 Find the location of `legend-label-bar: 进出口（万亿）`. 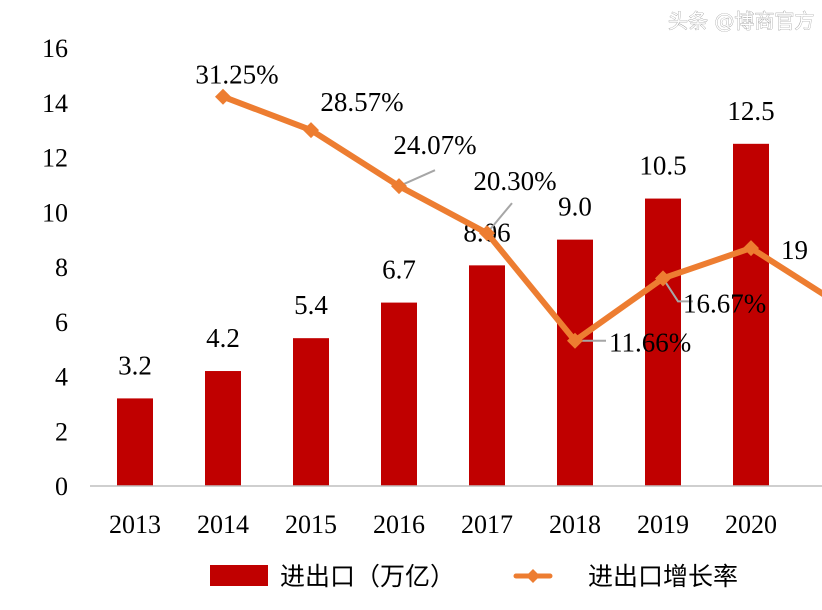

legend-label-bar: 进出口（万亿） is located at coordinates (367, 577).